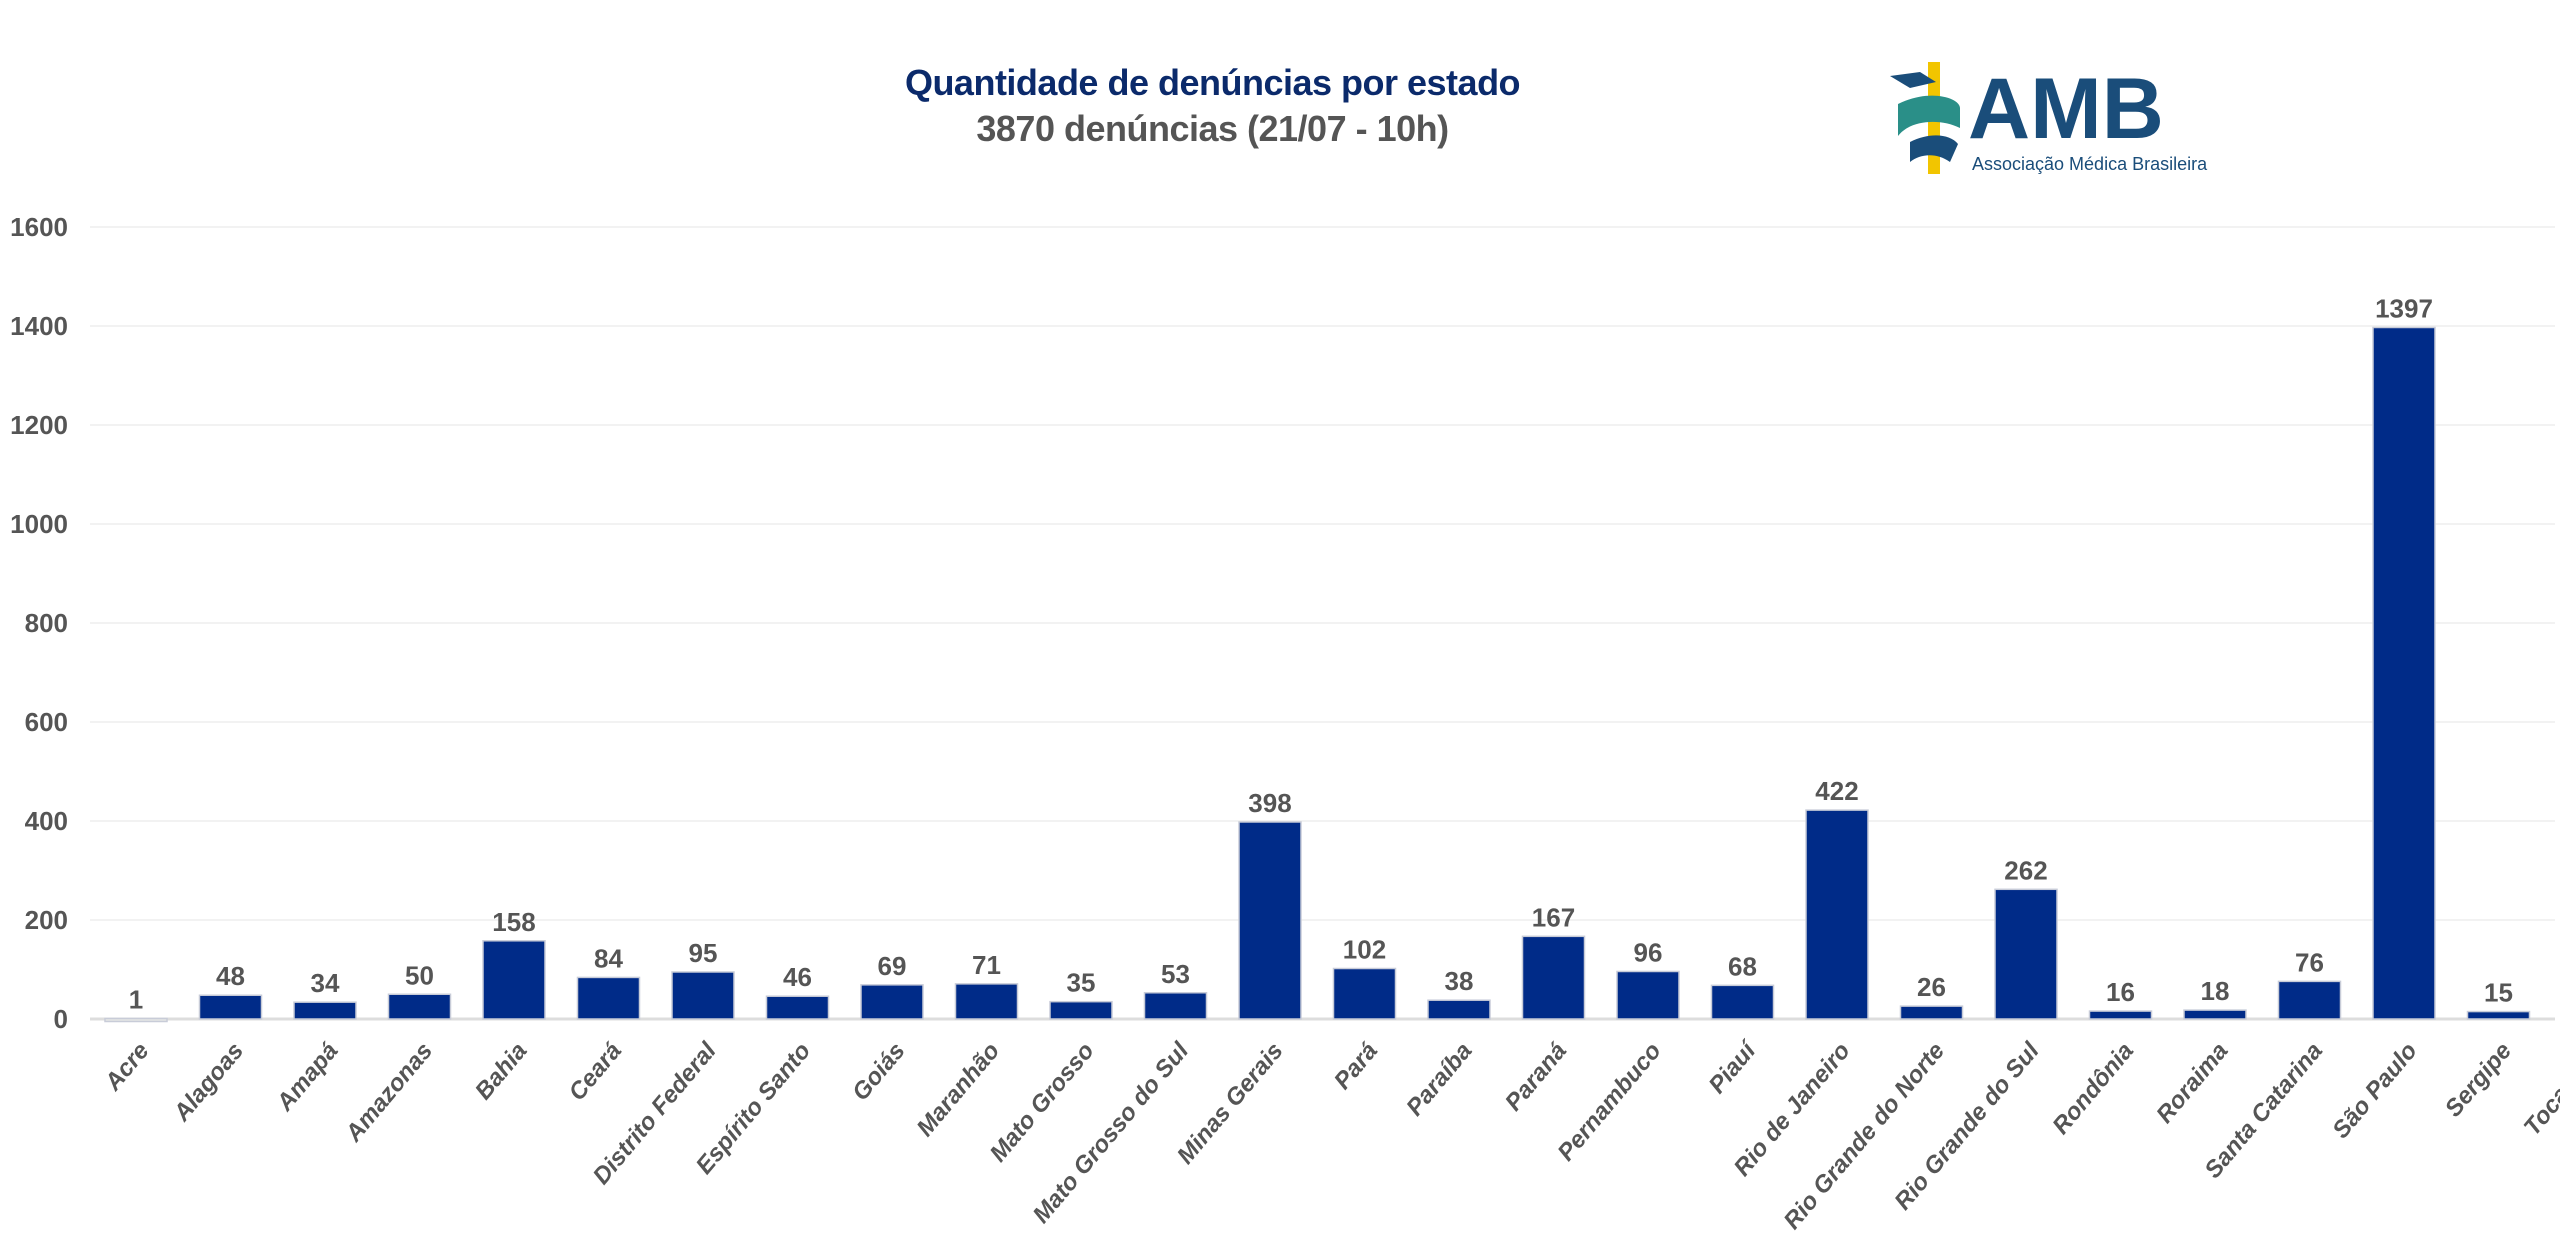 The width and height of the screenshot is (2560, 1250). I want to click on svg-text: AMB, so click(2066, 109).